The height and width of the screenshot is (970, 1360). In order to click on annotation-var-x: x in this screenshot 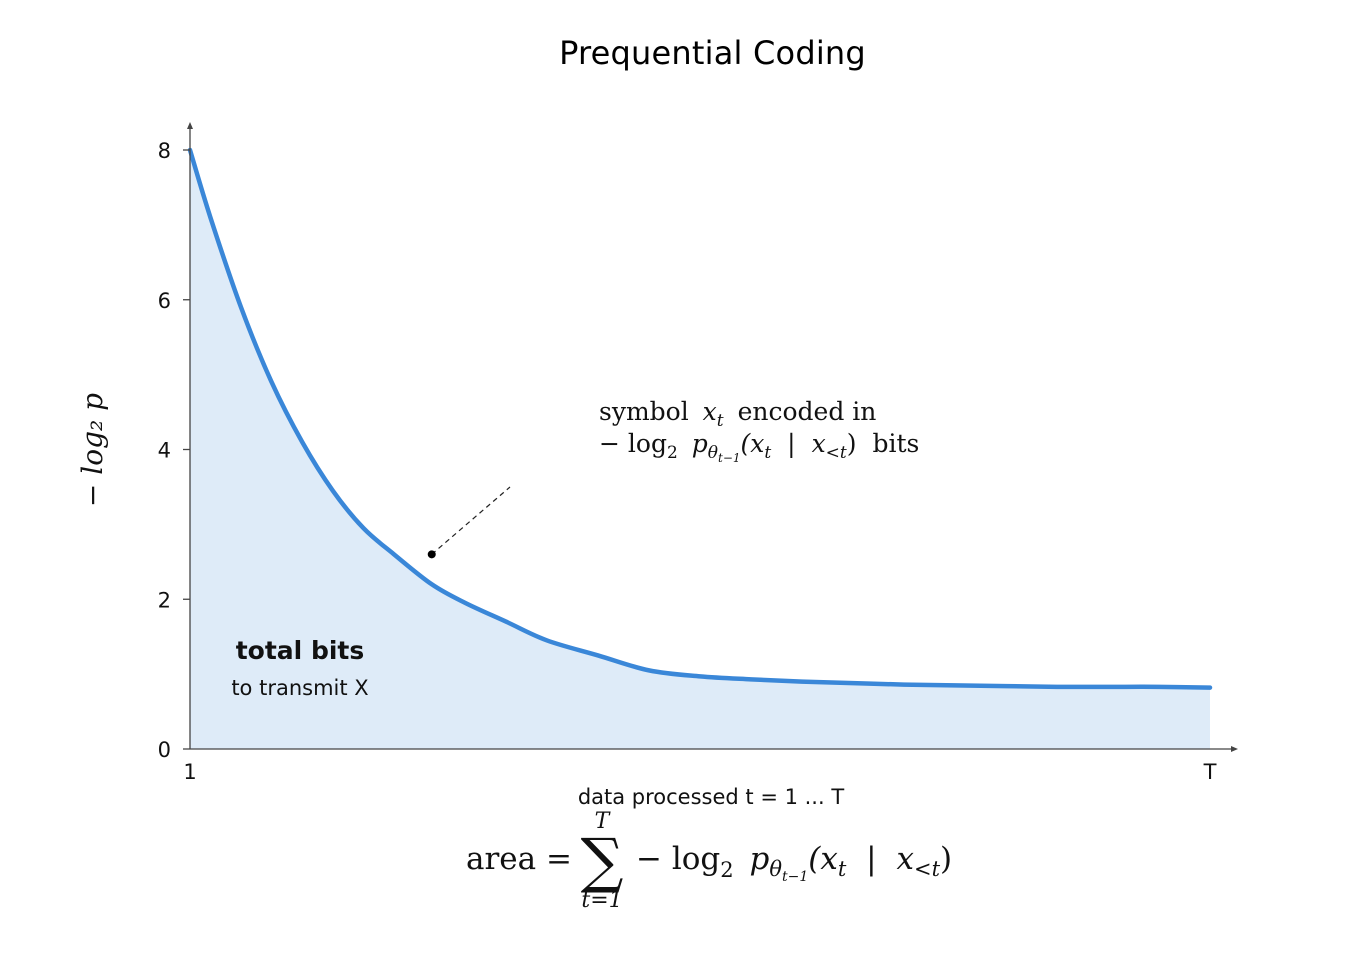, I will do `click(710, 411)`.